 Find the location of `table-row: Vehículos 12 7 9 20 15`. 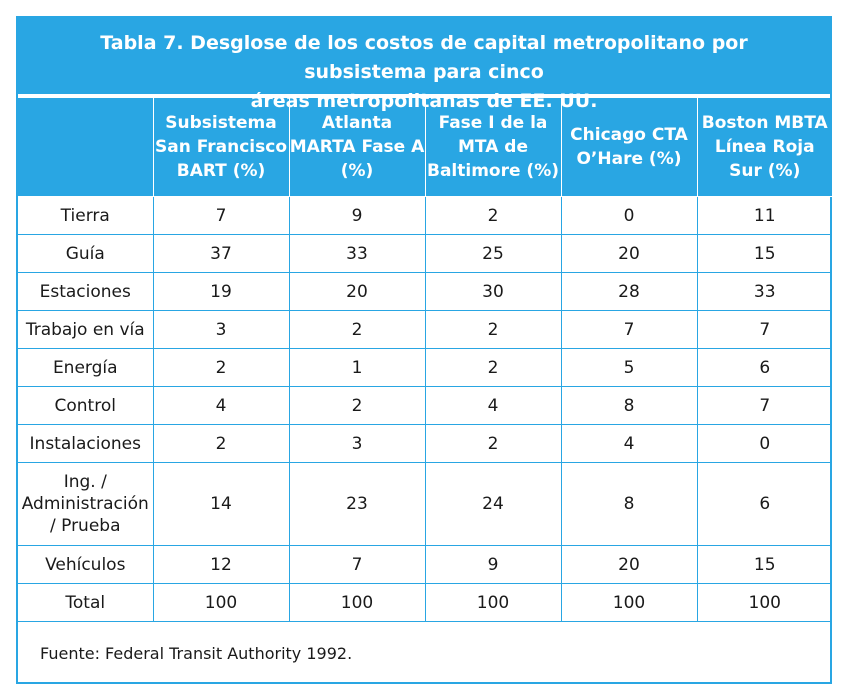

table-row: Vehículos 12 7 9 20 15 is located at coordinates (425, 564).